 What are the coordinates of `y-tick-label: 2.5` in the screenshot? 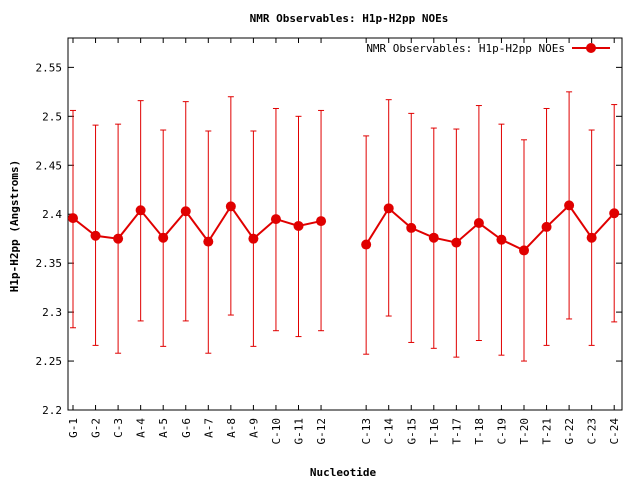 It's located at (52, 116).